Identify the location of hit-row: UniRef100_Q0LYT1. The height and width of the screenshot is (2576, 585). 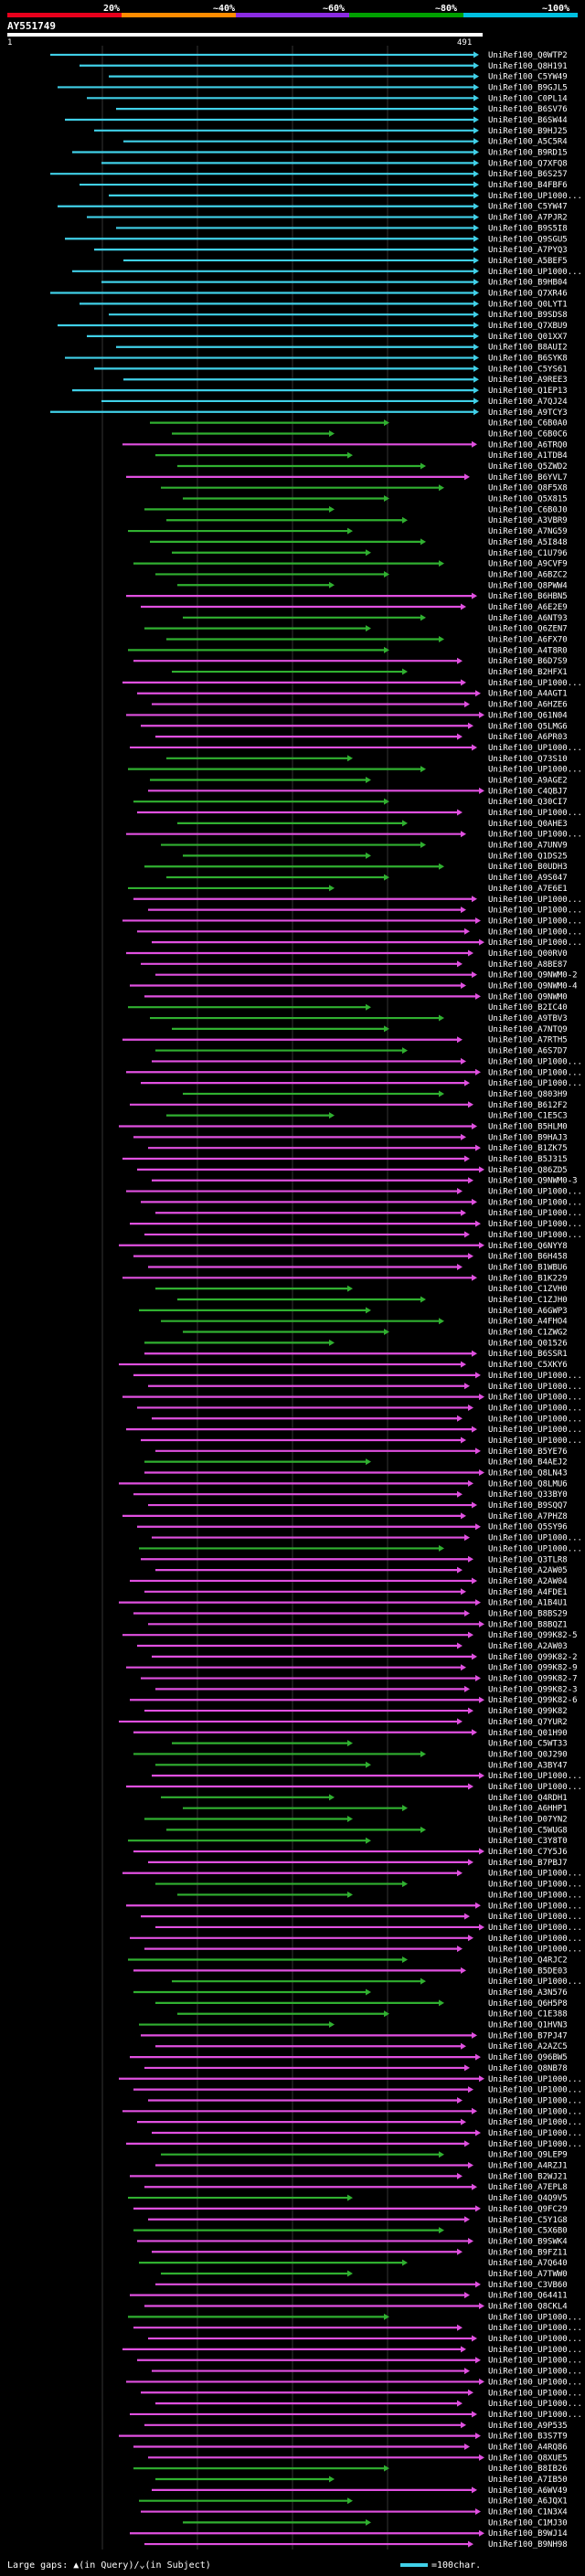
(324, 304).